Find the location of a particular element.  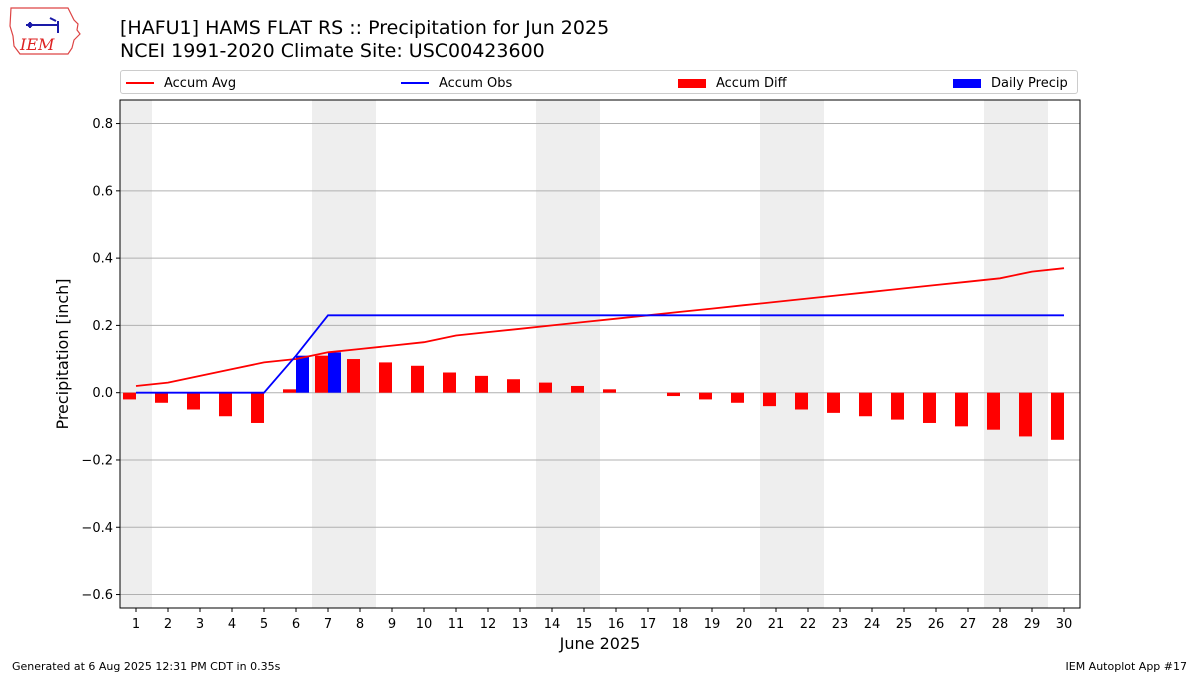

weather-station-icon is located at coordinates (42, 25).